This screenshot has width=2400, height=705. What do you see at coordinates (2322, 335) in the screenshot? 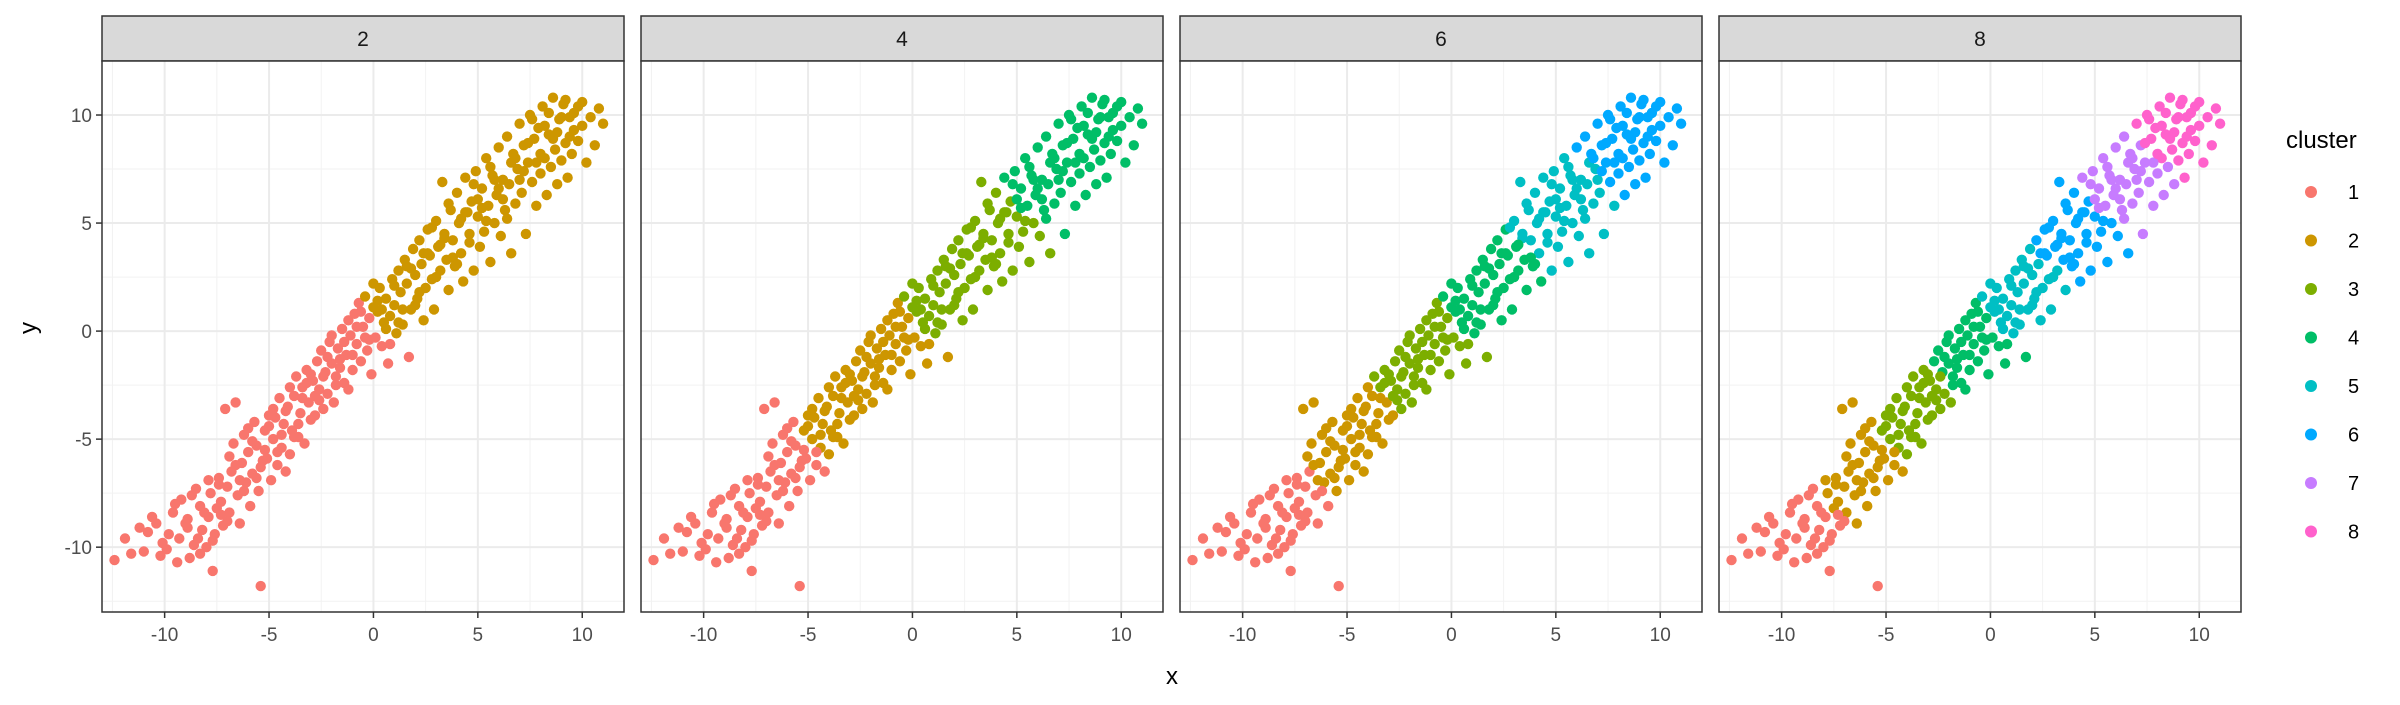
I see `legend: cluster 1 2 3 4 5 6 7 8` at bounding box center [2322, 335].